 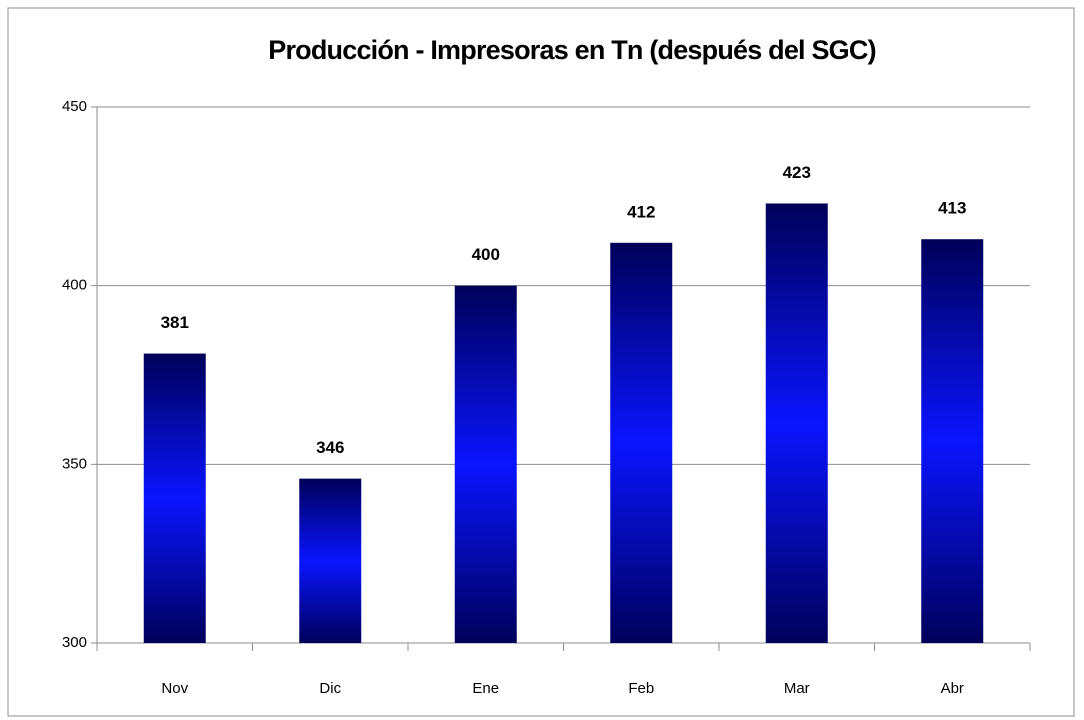 I want to click on y-tick-label: 400, so click(x=74, y=285).